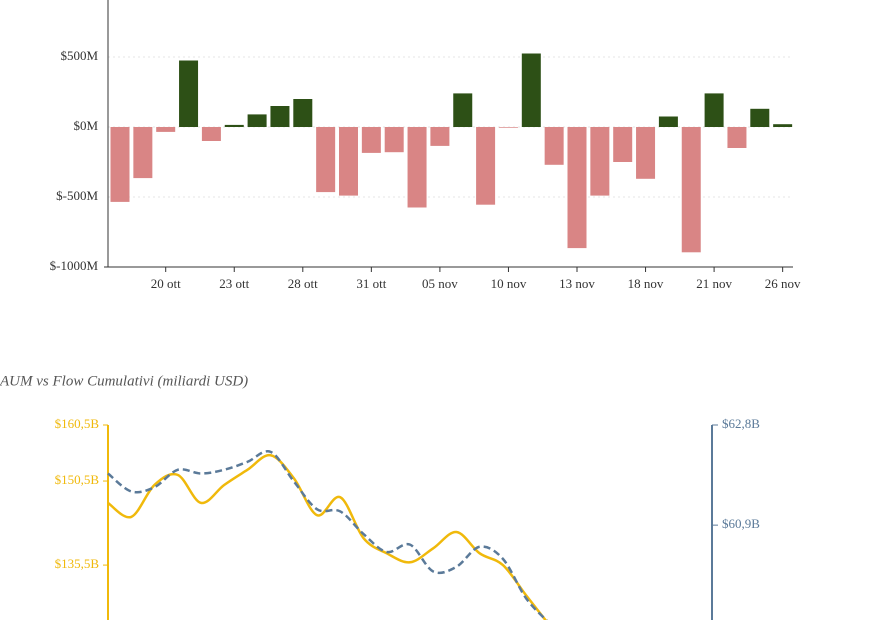  I want to click on x-tick-label: 26 nov, so click(783, 283).